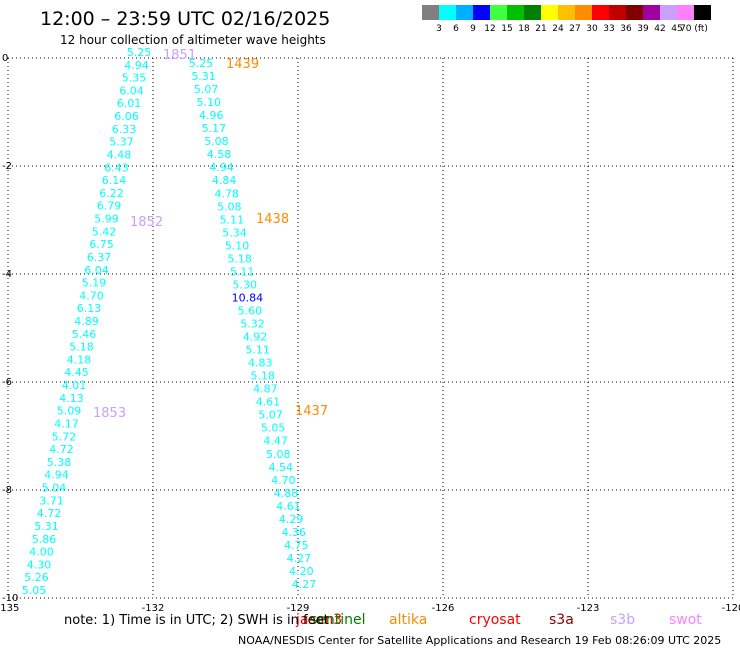  I want to click on wave-height-label: 5.19, so click(94, 283).